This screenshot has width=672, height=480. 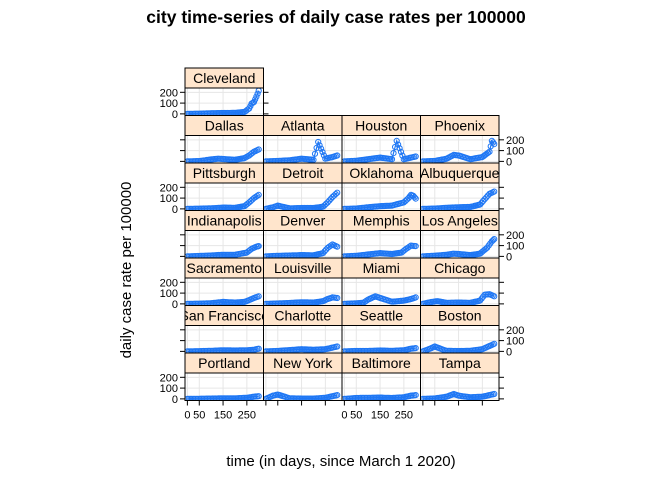 I want to click on panel-seattle: Seattle, so click(x=381, y=329).